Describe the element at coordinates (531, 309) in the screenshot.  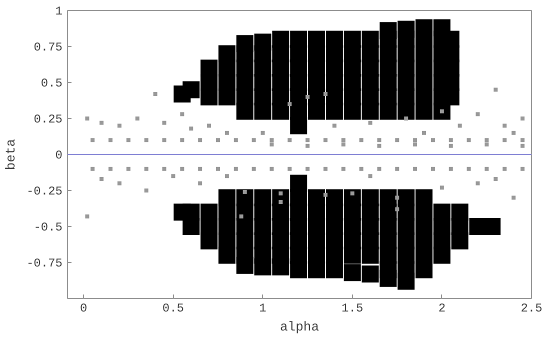
I see `x-tick-label: 2.5` at that location.